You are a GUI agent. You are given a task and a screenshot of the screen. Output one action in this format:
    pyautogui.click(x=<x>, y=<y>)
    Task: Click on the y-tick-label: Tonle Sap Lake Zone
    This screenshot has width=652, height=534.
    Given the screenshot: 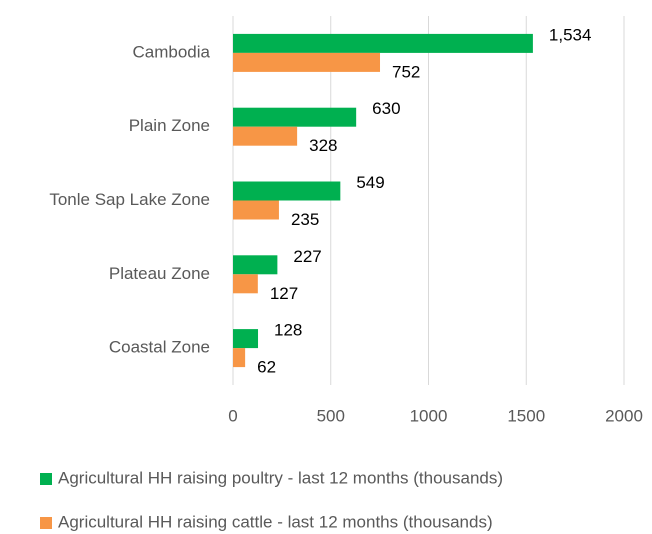 What is the action you would take?
    pyautogui.click(x=129, y=199)
    